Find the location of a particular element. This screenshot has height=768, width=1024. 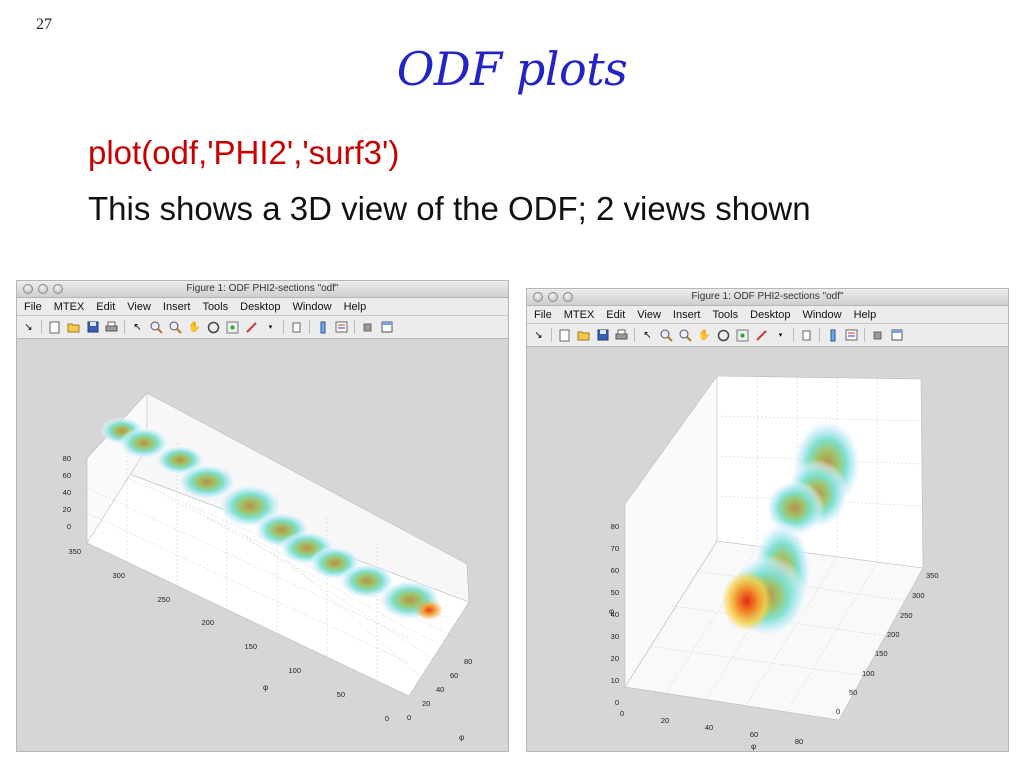

z-tick: 70 is located at coordinates (615, 548).